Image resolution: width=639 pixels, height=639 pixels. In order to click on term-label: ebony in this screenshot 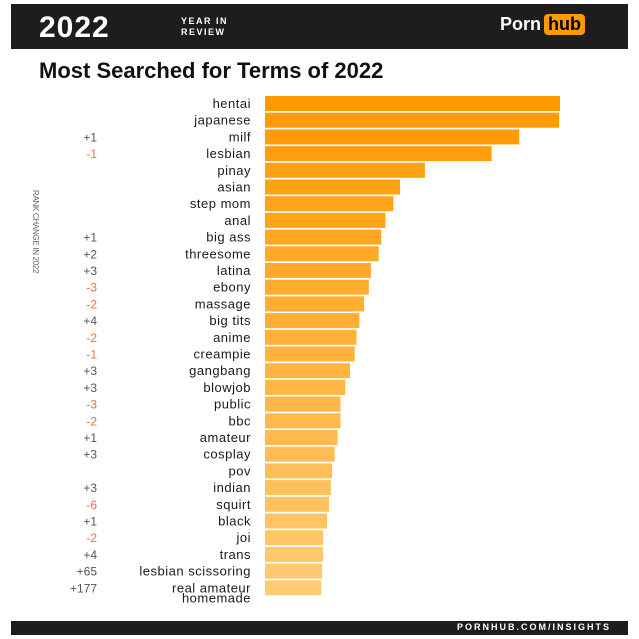, I will do `click(232, 287)`.